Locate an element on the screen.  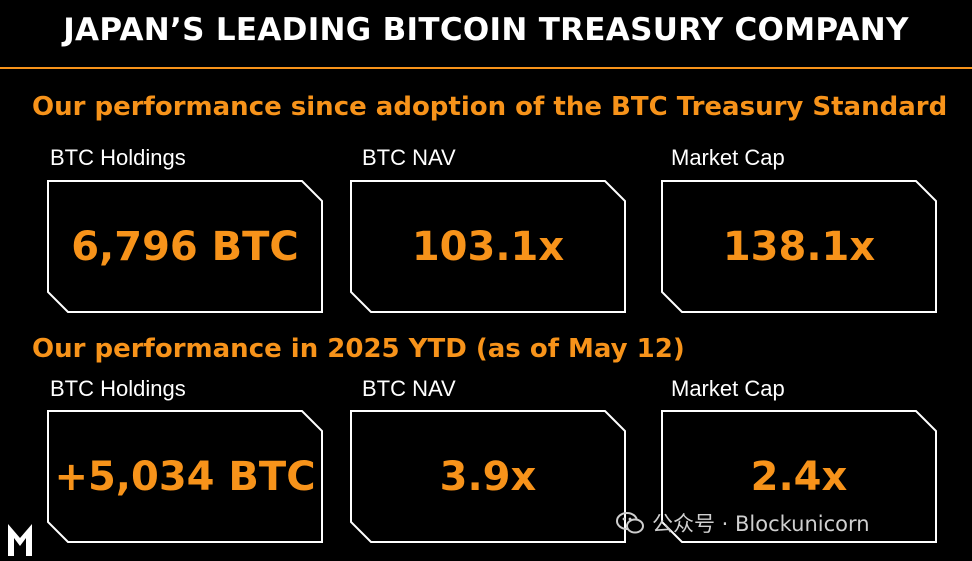
metric-card-btc-holdings: 6,796 BTC is located at coordinates (185, 246).